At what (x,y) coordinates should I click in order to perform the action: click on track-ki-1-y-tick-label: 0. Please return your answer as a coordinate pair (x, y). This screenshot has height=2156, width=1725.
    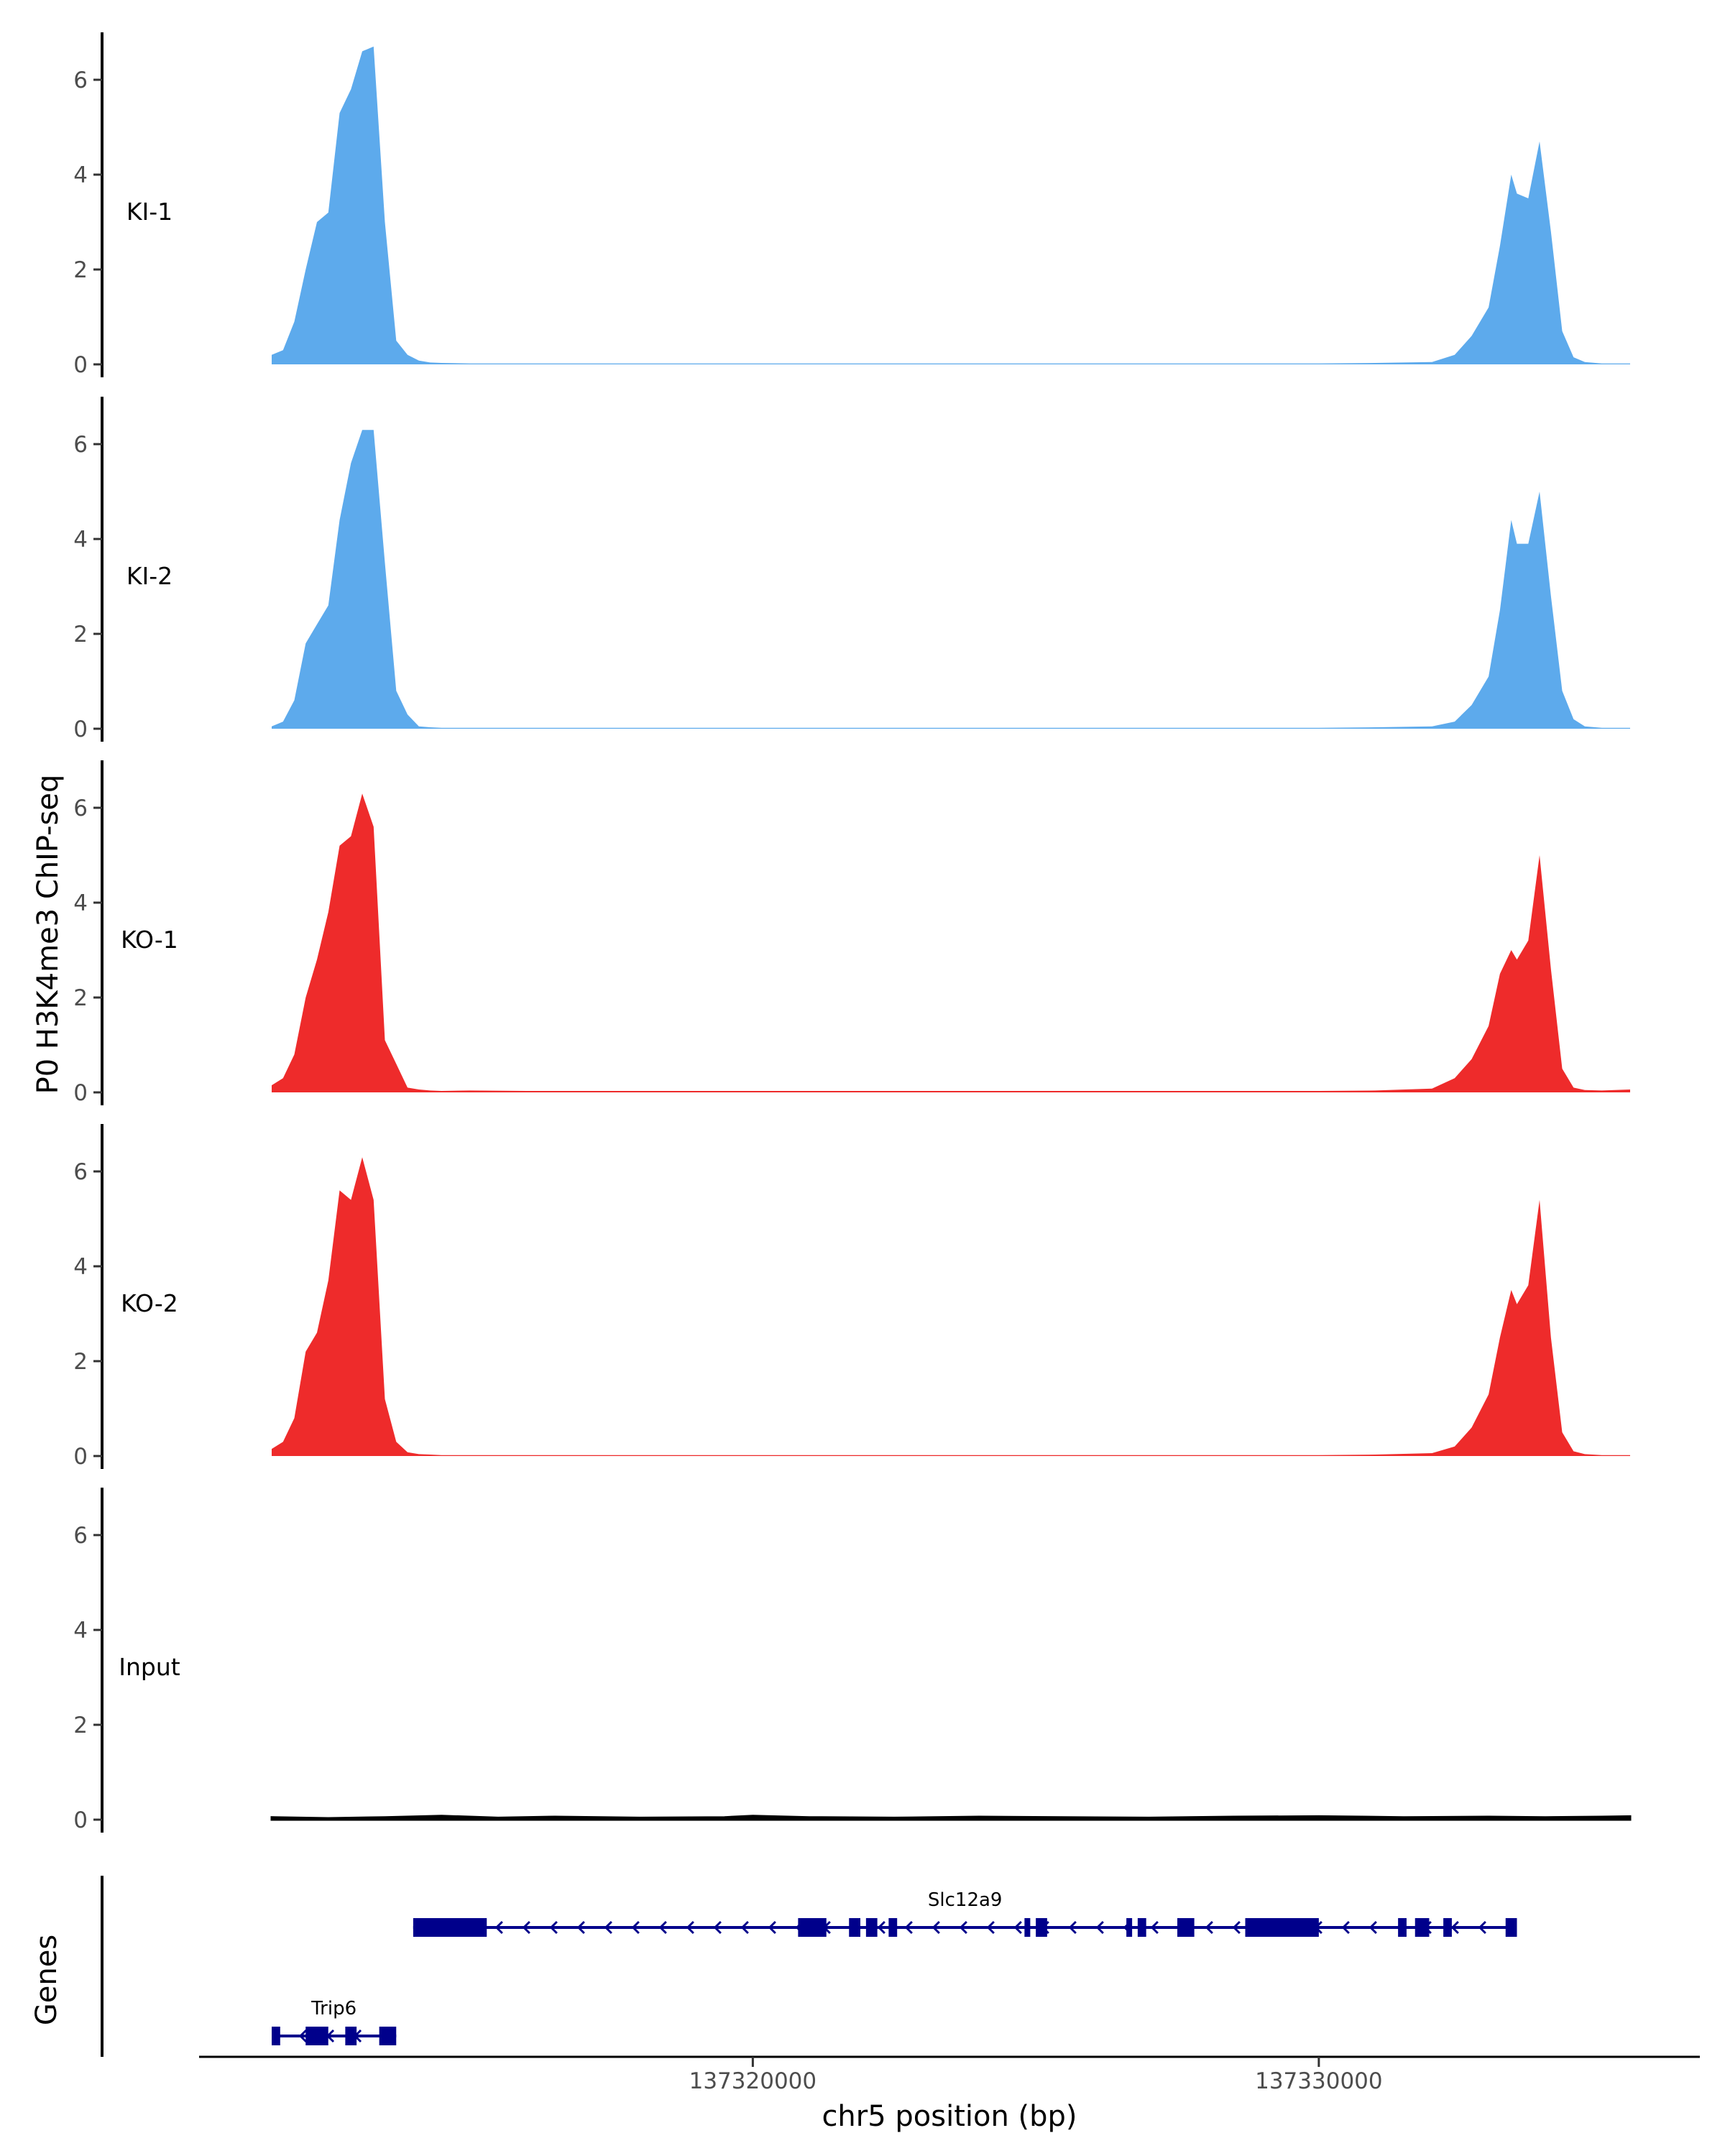
    Looking at the image, I should click on (80, 365).